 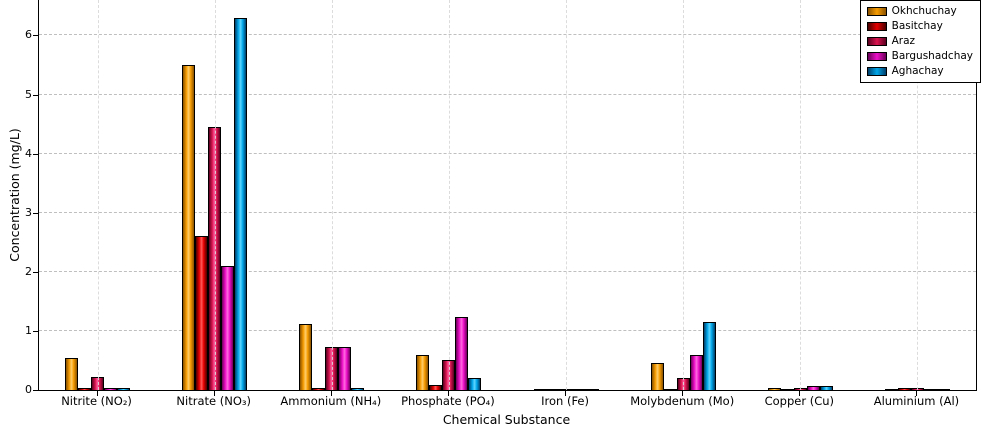 I want to click on y-tick-label: 1, so click(x=28, y=330).